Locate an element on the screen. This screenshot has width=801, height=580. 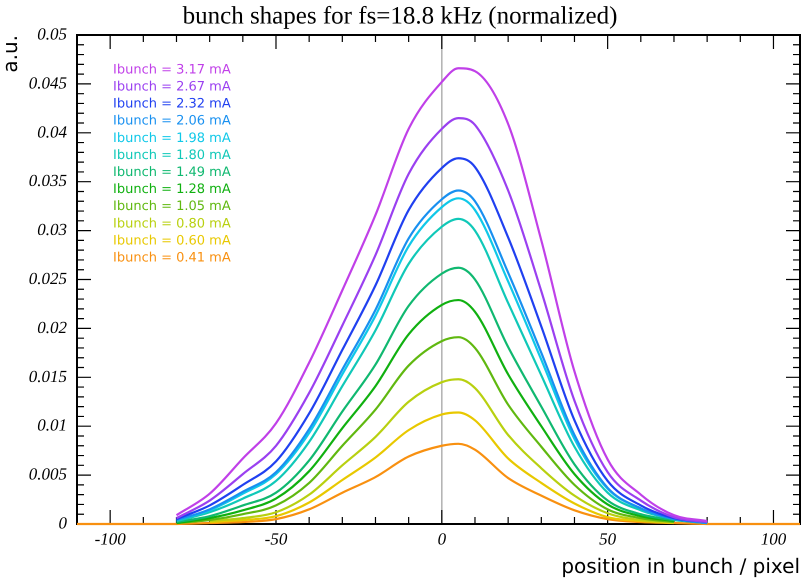
y-tick-label: 0.025 is located at coordinates (47, 278).